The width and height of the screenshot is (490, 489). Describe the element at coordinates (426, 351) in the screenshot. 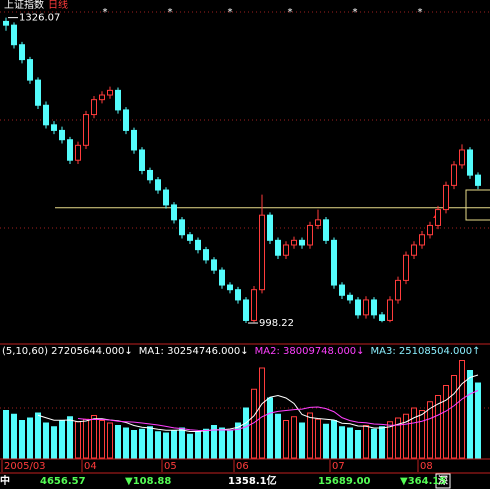

I see `volume-legend: MA3: 25108504.000↑` at that location.